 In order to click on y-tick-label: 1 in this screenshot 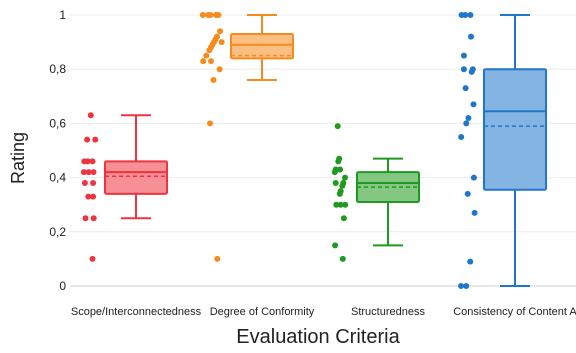, I will do `click(62, 15)`.